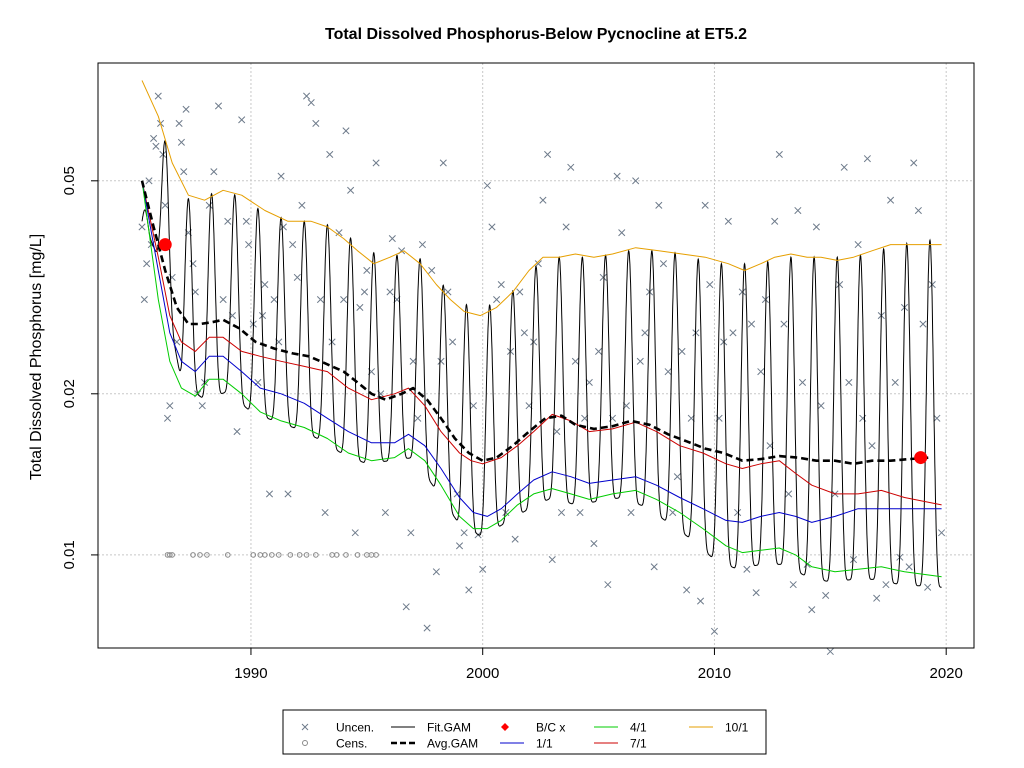 This screenshot has height=768, width=1024. What do you see at coordinates (482, 673) in the screenshot?
I see `x-tick-label: 2000` at bounding box center [482, 673].